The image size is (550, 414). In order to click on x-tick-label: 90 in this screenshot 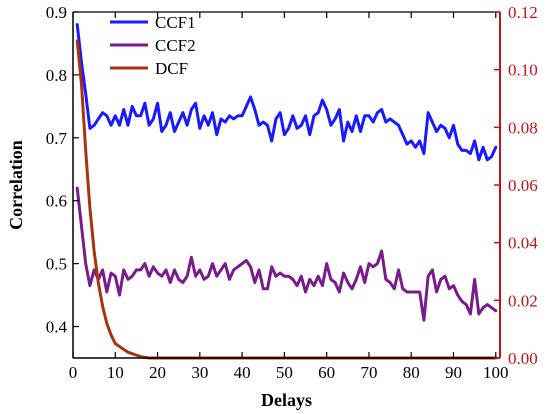, I will do `click(453, 372)`.